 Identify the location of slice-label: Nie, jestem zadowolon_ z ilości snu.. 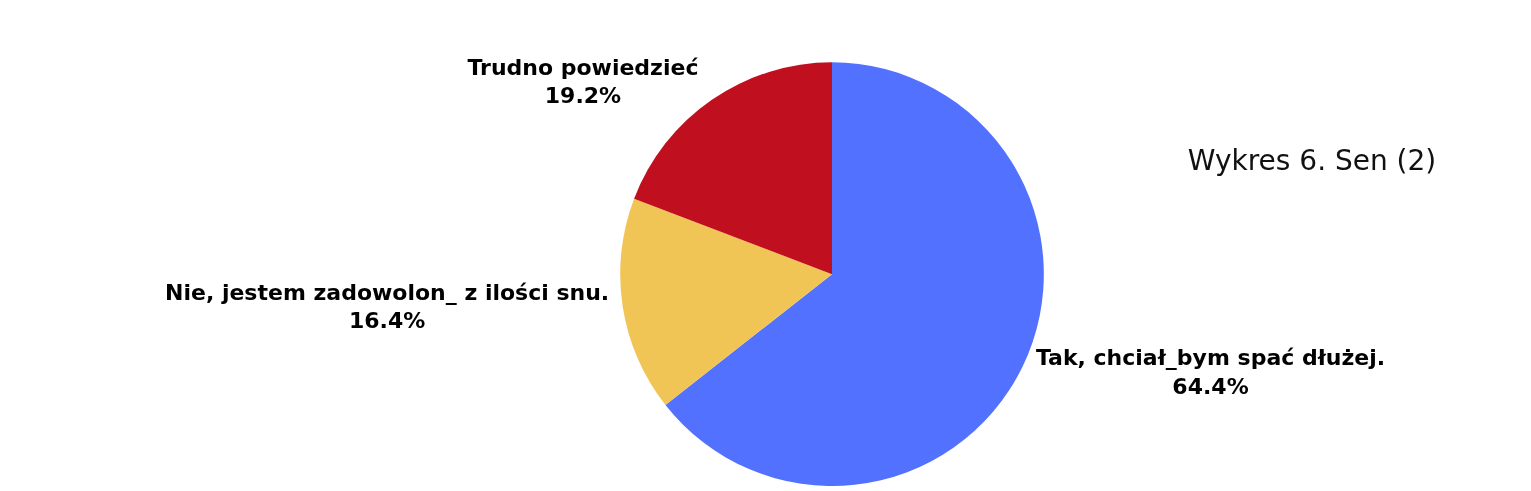
(387, 292).